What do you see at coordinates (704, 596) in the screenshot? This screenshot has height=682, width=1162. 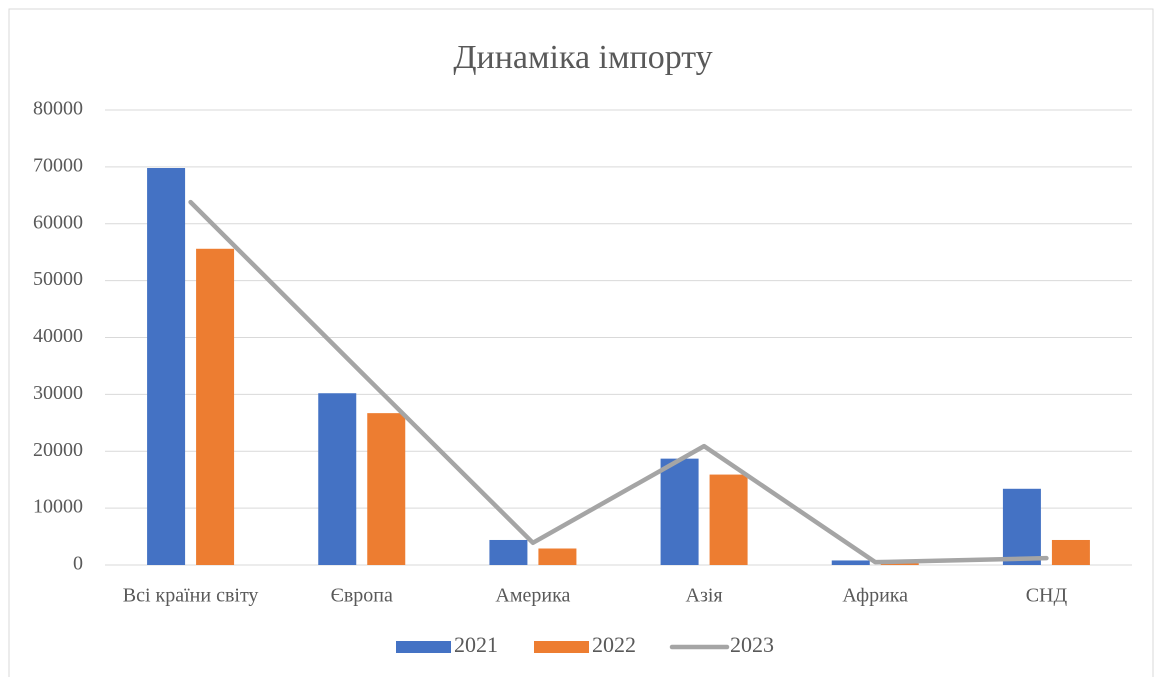 I see `x-tick-label: Азія` at bounding box center [704, 596].